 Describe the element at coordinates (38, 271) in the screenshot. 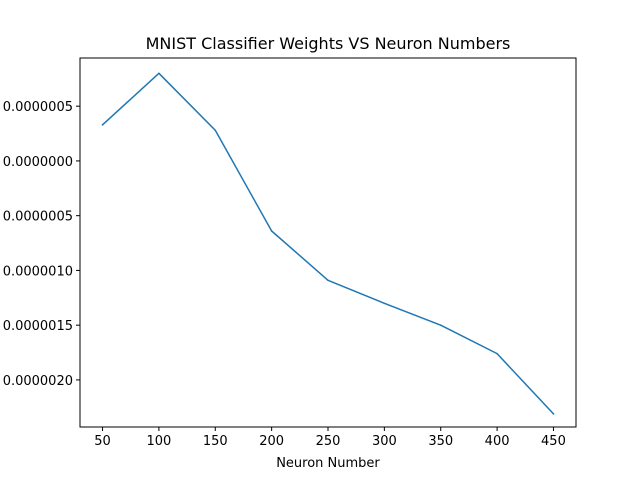

I see `y-tick-label: 0.0000010` at that location.